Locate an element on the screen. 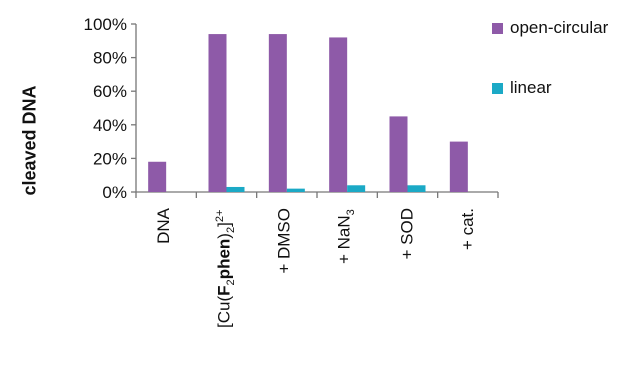 The height and width of the screenshot is (371, 634). x-tick-label-cat: + cat. is located at coordinates (467, 229).